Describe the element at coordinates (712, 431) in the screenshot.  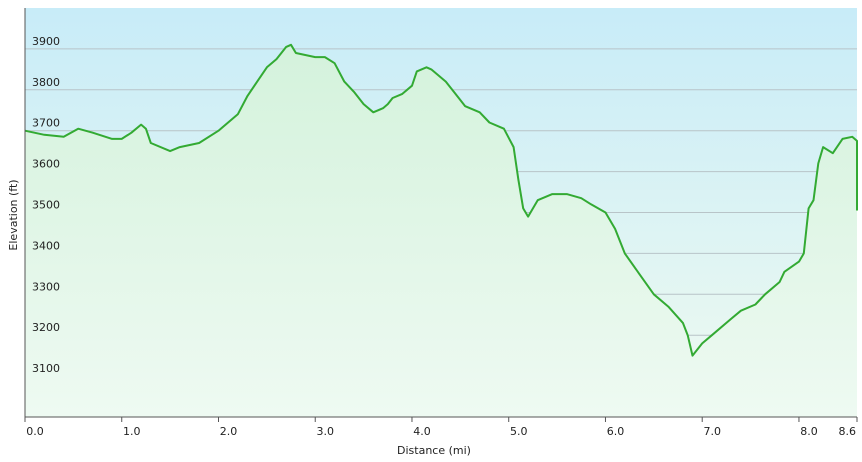
I see `x-tick-label: 7.0` at that location.